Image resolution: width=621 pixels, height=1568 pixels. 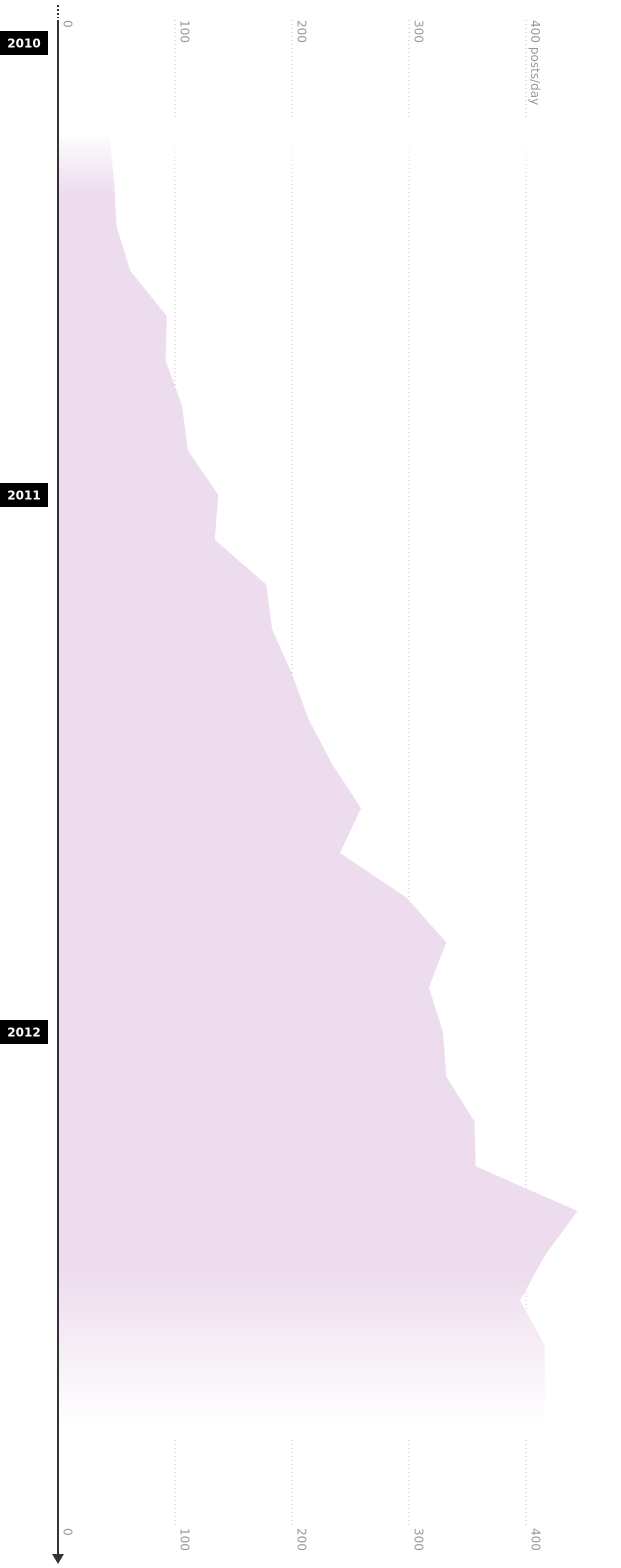 I want to click on year-label: 2011, so click(x=23, y=496).